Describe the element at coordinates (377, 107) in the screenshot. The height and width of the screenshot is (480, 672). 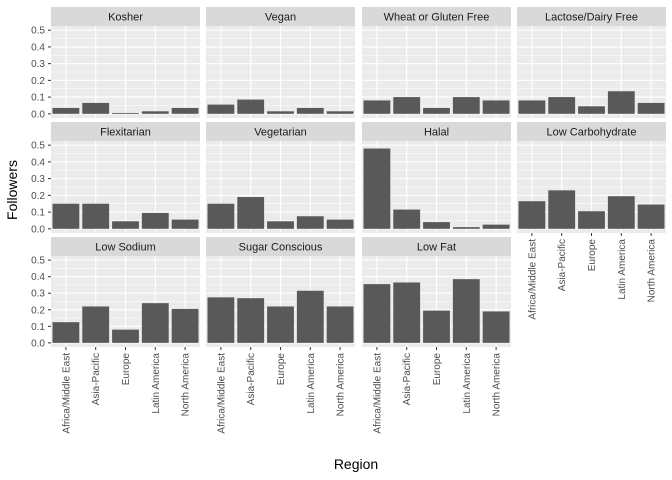
I see `bar-wheat-or-gluten-free-africa-middle-east` at that location.